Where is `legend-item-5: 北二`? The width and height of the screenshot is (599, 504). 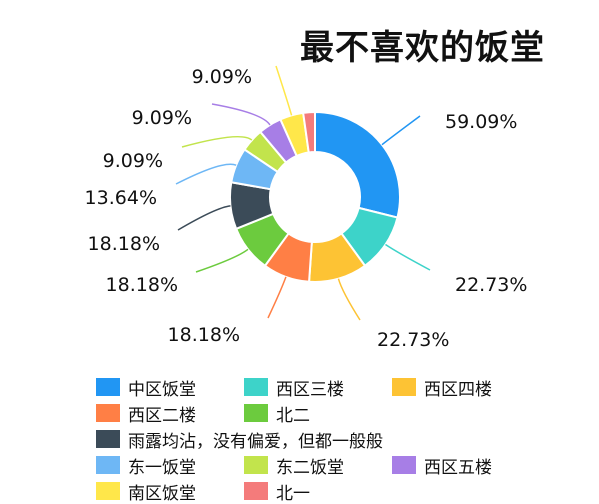 legend-item-5: 北二 is located at coordinates (277, 414).